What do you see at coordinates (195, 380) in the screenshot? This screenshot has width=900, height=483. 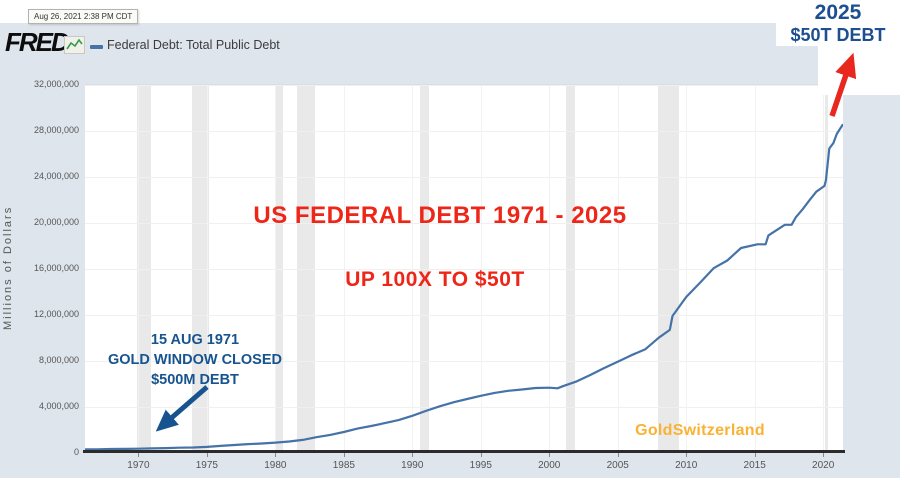 I see `gold-window-line3: $500M DEBT` at bounding box center [195, 380].